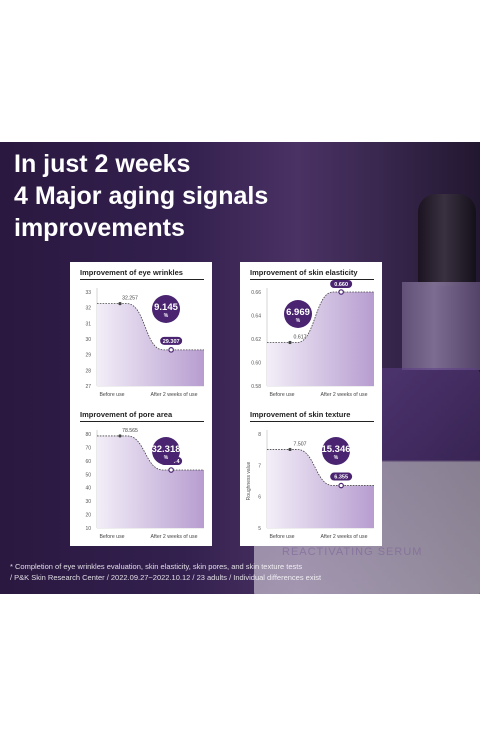  What do you see at coordinates (259, 435) in the screenshot?
I see `y-tick-label: 8` at bounding box center [259, 435].